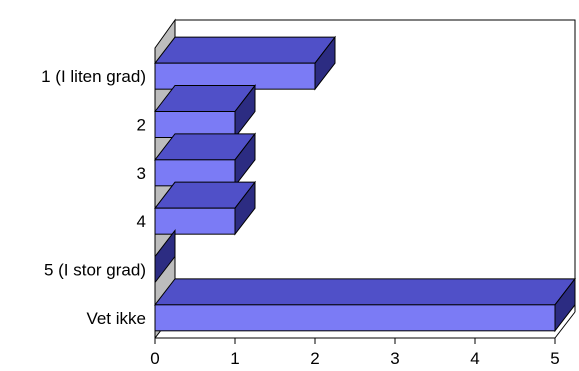 The width and height of the screenshot is (579, 371). What do you see at coordinates (141, 221) in the screenshot?
I see `category-label: 4` at bounding box center [141, 221].